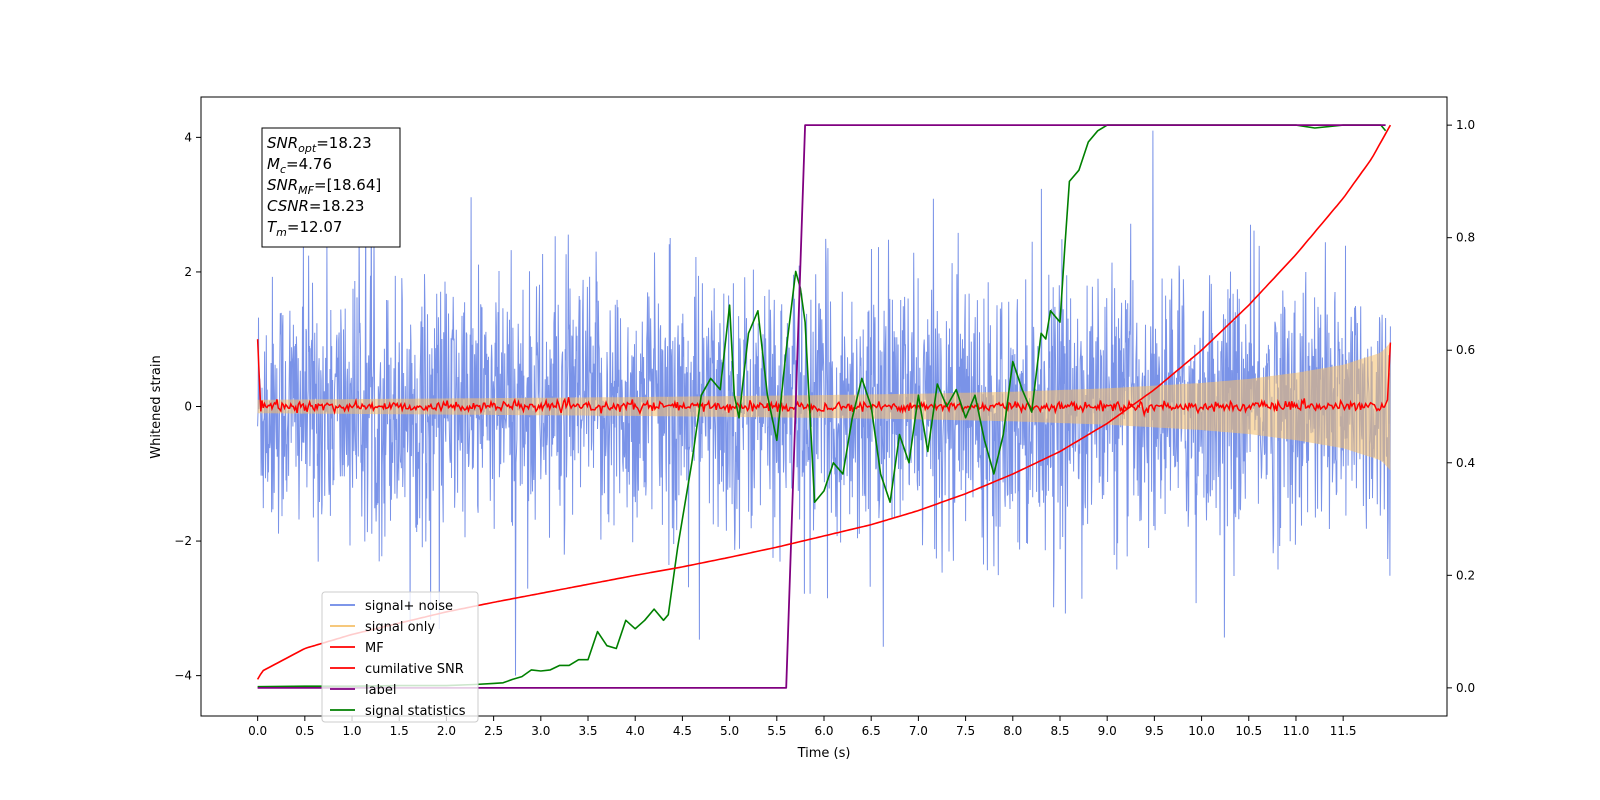 The height and width of the screenshot is (800, 1600). What do you see at coordinates (1465, 350) in the screenshot?
I see `y2-tick-label: 0.6` at bounding box center [1465, 350].